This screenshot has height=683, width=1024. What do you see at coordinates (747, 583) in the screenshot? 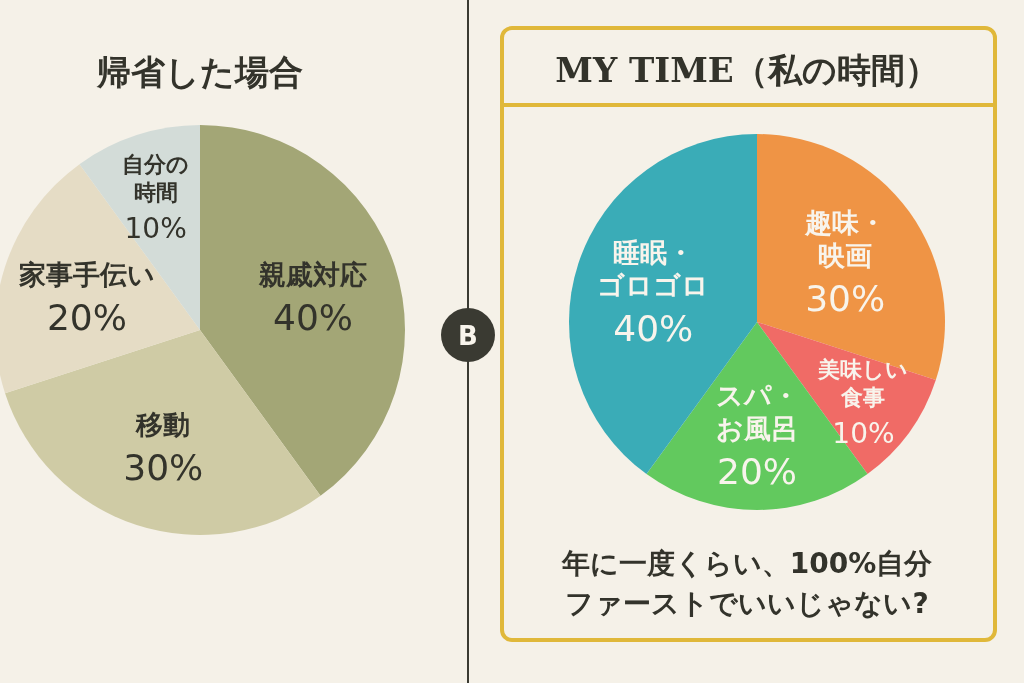
I see `text: 年に一度くらい、100%自分ファーストでいいじゃない?` at bounding box center [747, 583].